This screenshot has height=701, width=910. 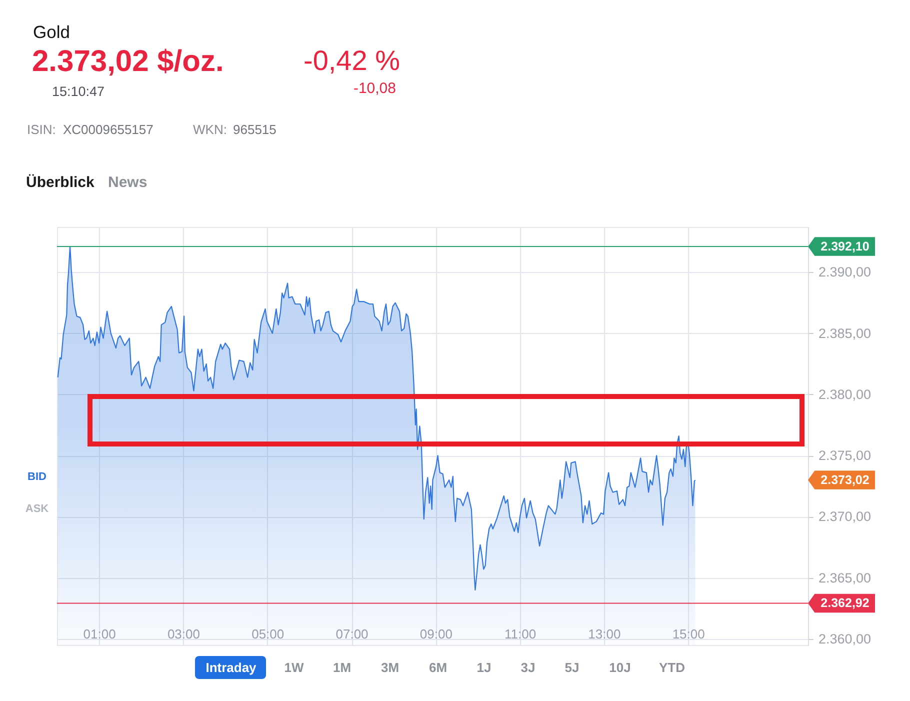 What do you see at coordinates (268, 634) in the screenshot?
I see `x-tick-label: 05:00` at bounding box center [268, 634].